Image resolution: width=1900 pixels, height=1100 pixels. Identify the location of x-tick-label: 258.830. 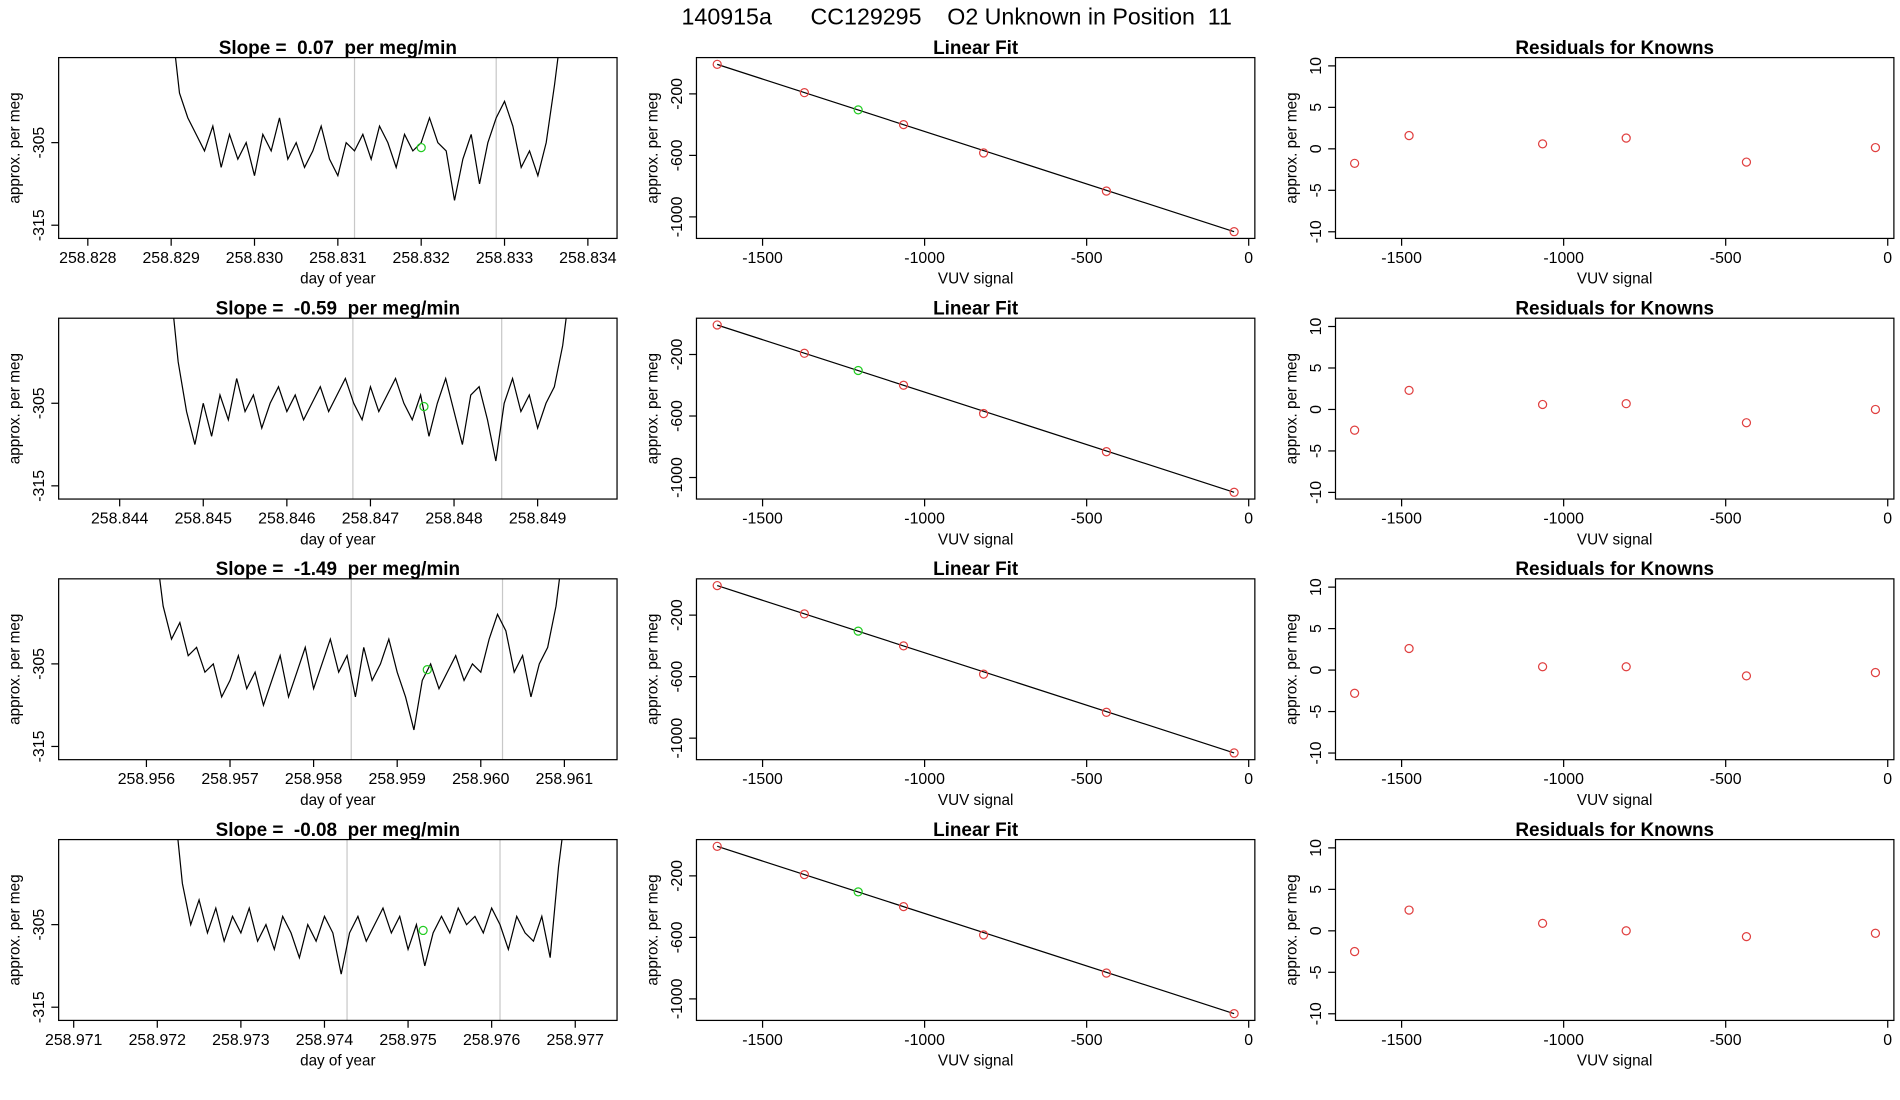
(255, 258).